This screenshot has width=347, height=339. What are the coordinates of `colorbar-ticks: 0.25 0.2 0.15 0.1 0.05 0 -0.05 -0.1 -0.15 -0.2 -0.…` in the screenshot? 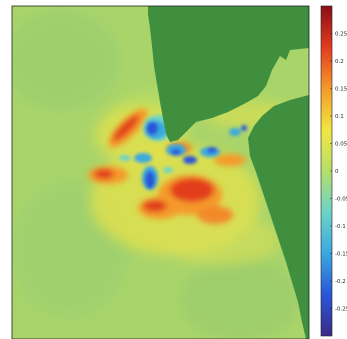 It's located at (338, 172).